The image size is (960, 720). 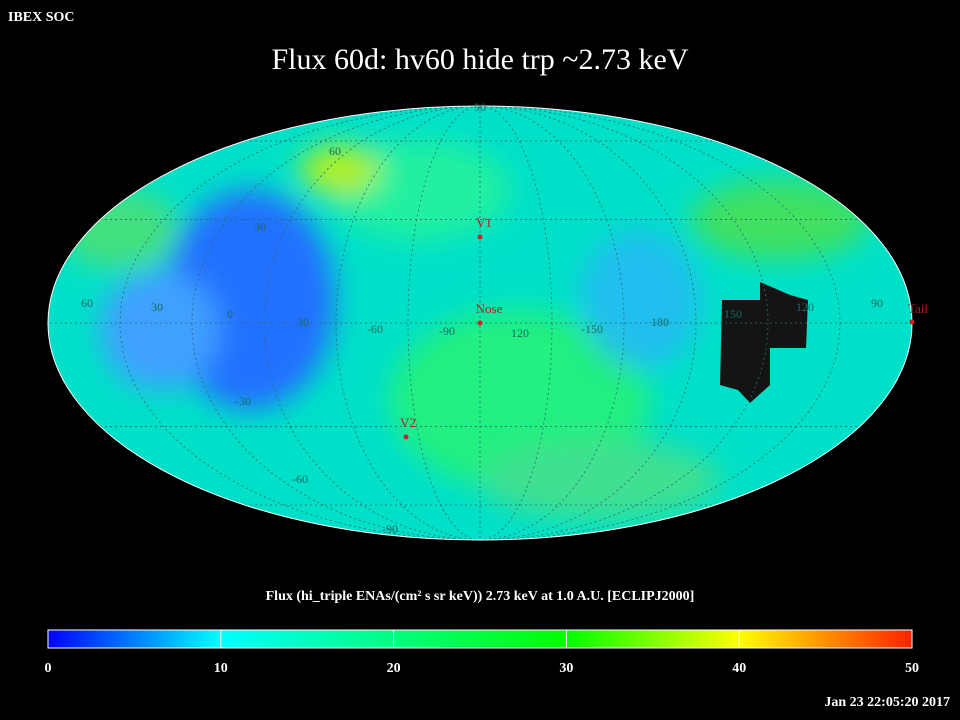 I want to click on marker-label: Nose, so click(x=489, y=308).